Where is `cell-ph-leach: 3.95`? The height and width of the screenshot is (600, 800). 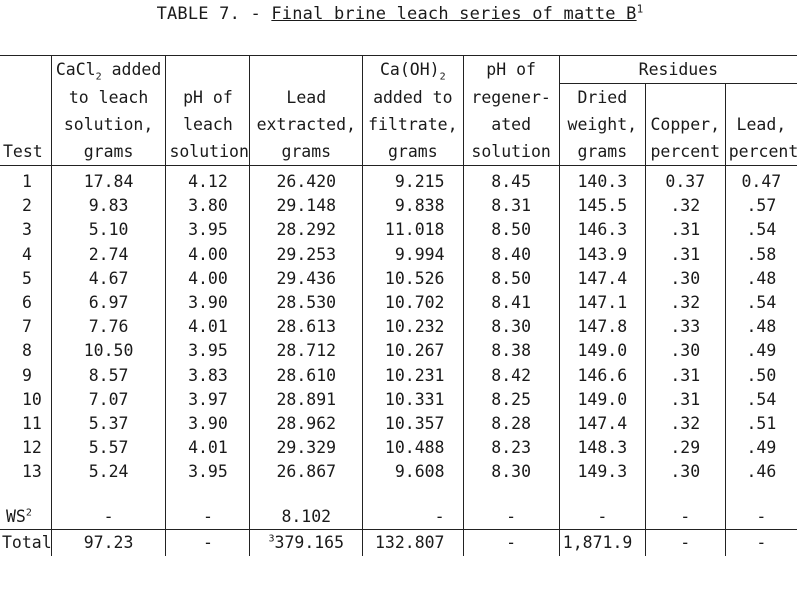
cell-ph-leach: 3.95 is located at coordinates (207, 230).